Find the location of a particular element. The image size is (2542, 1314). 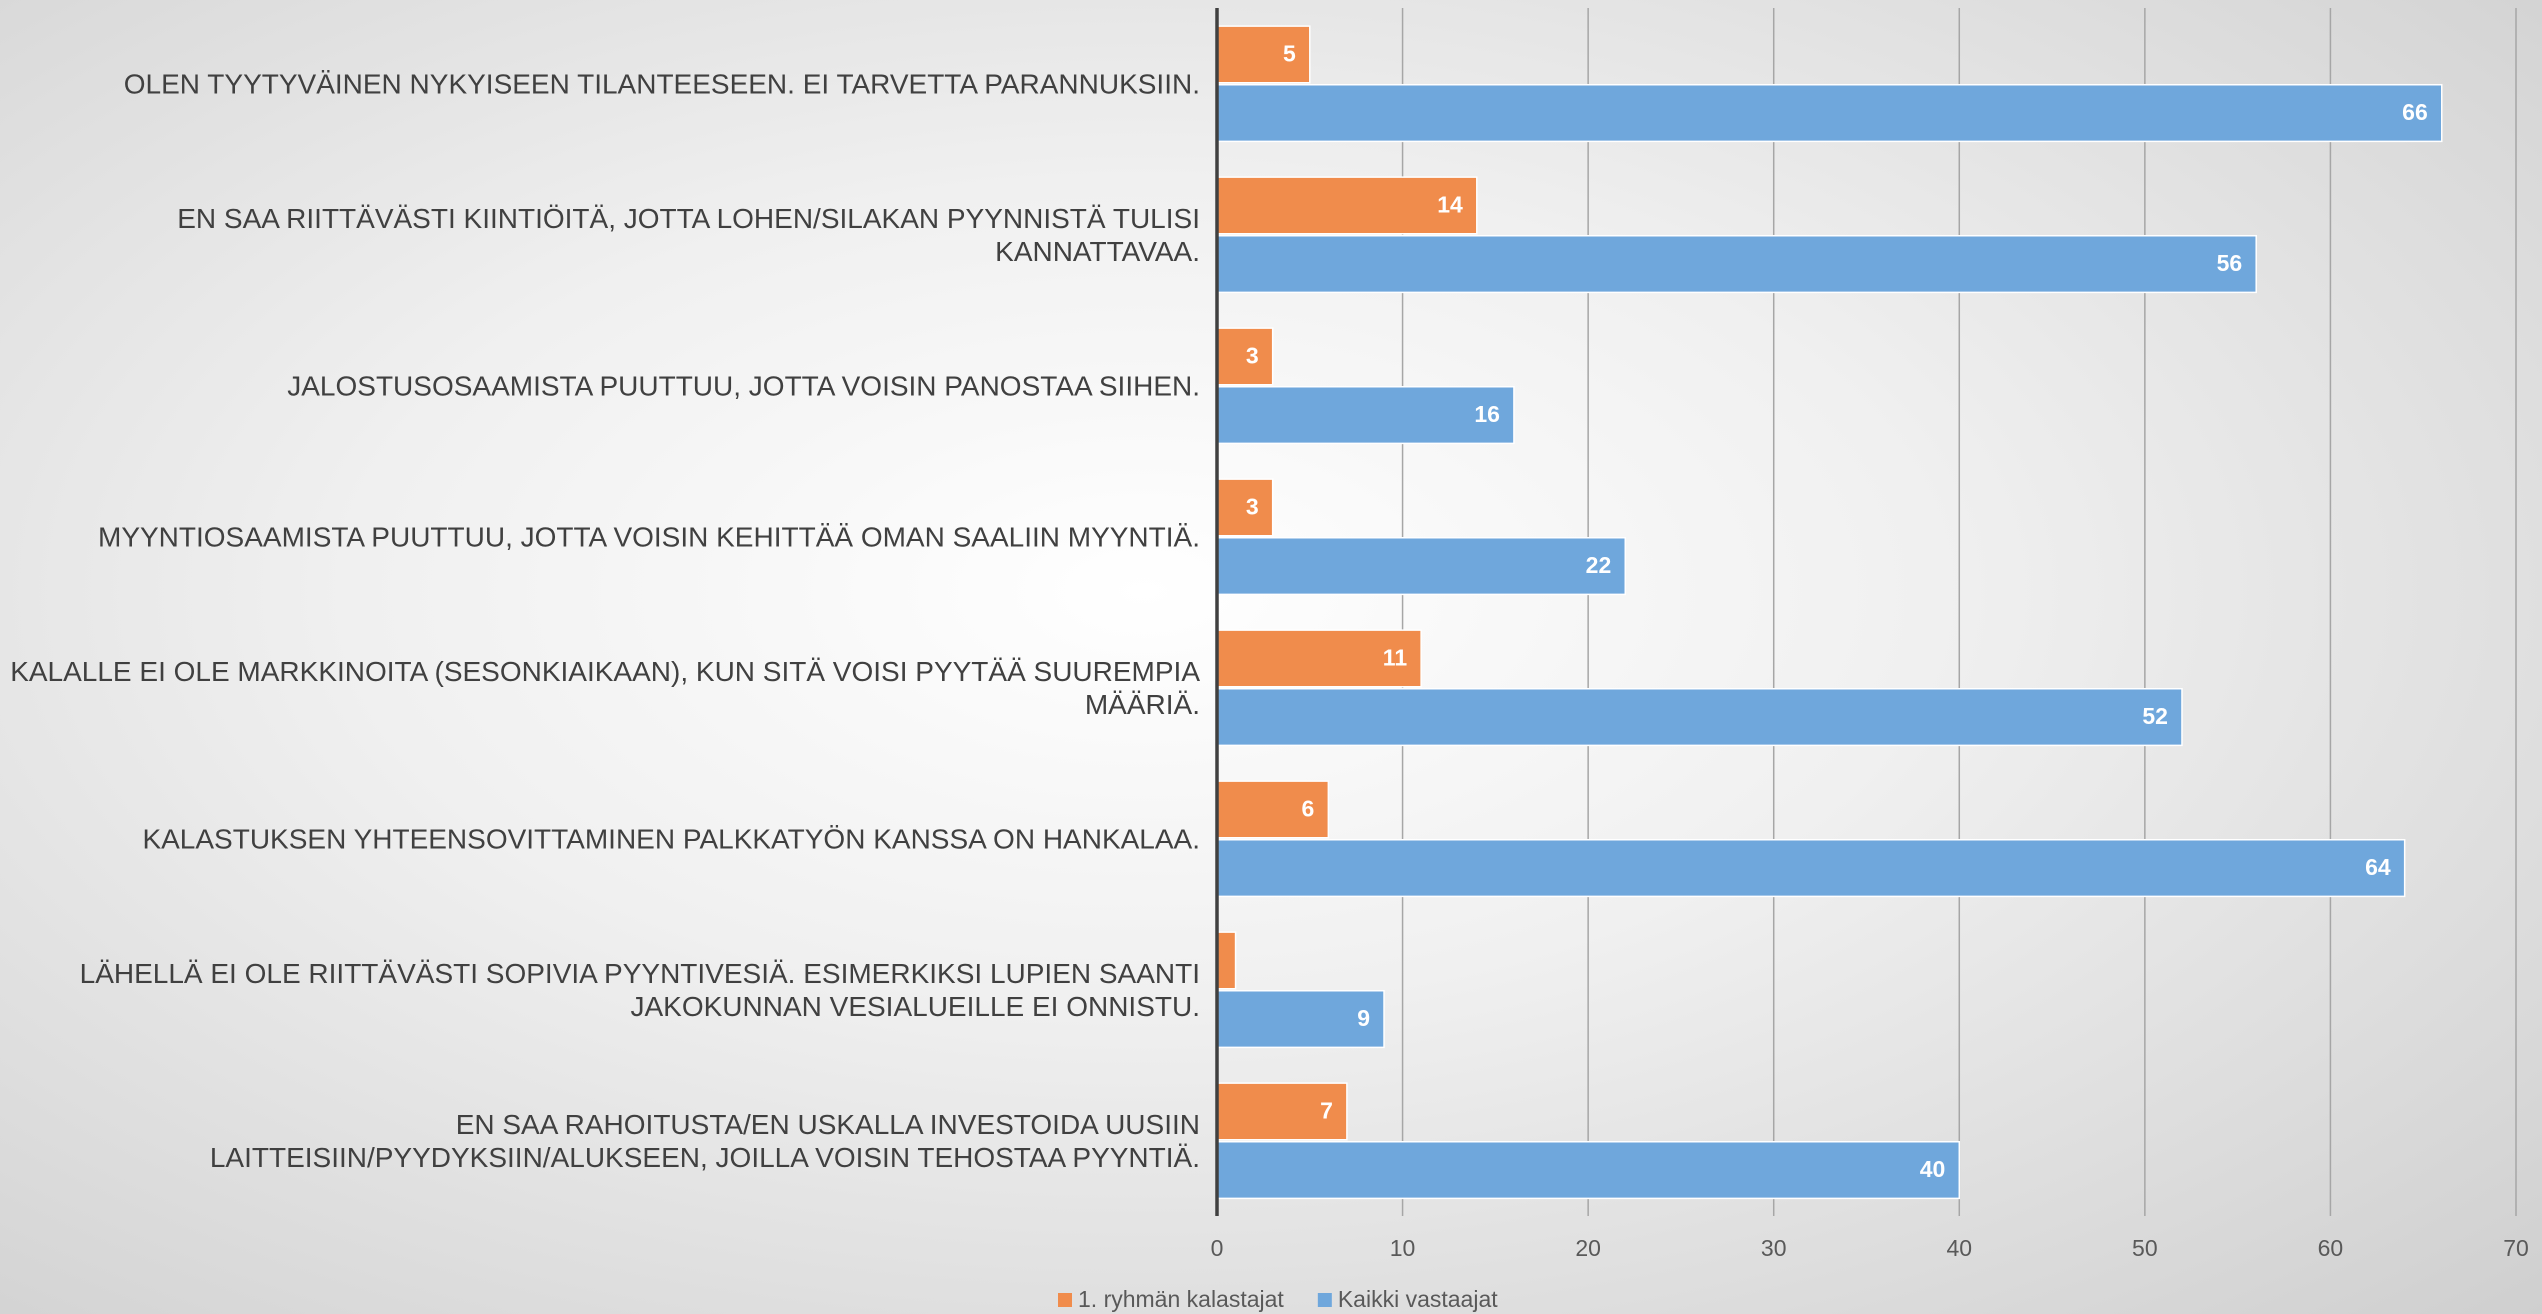

x-tick-label: 20 is located at coordinates (1588, 1248).